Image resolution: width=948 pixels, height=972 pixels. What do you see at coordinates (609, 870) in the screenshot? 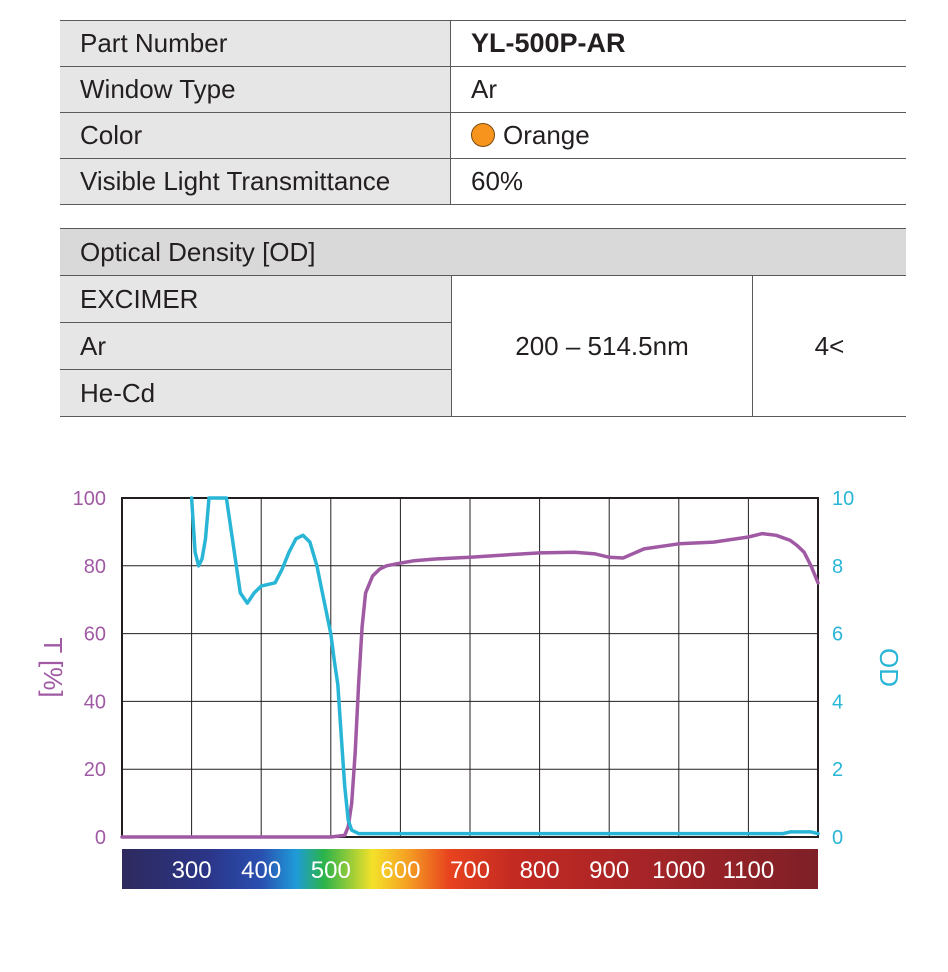
I see `x-tick-label: 900` at bounding box center [609, 870].